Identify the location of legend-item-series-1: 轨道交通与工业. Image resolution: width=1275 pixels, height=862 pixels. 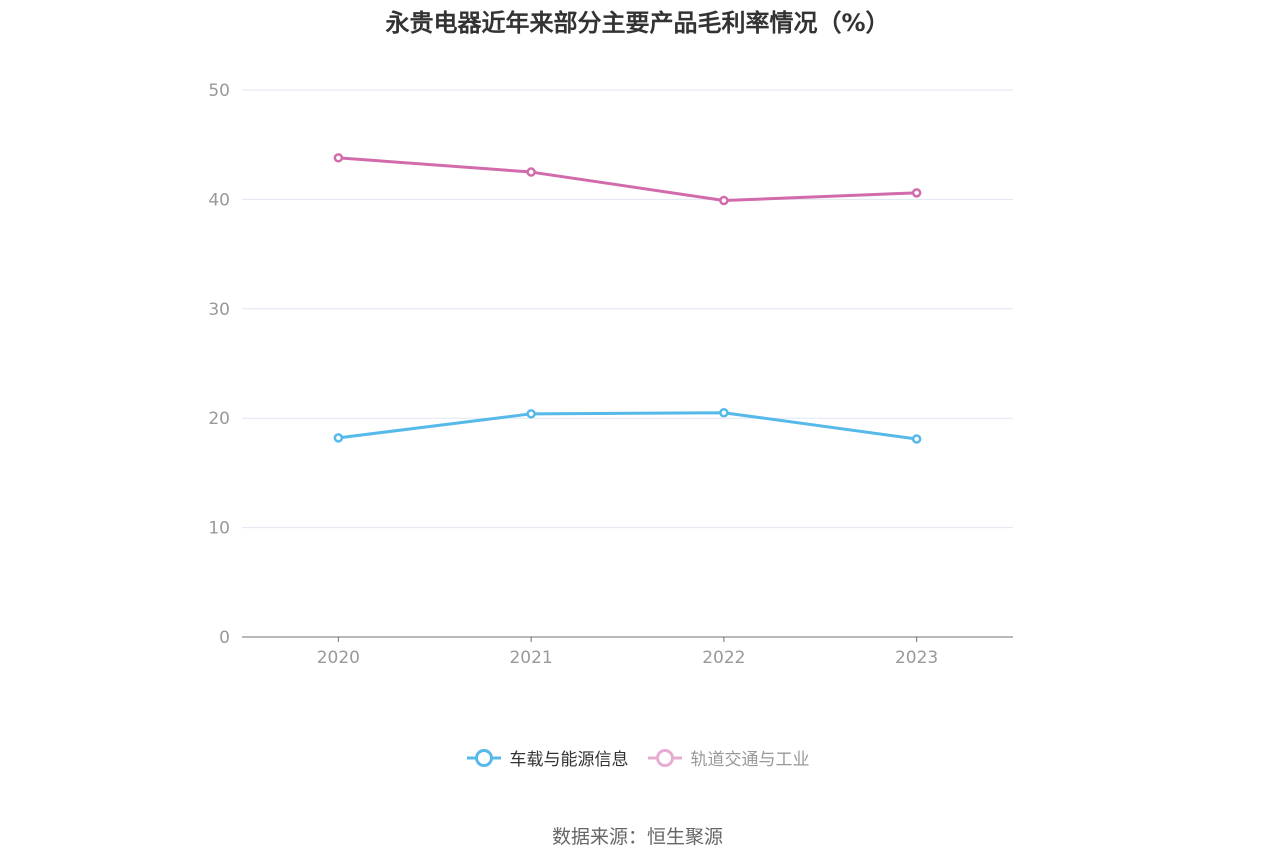
(728, 757).